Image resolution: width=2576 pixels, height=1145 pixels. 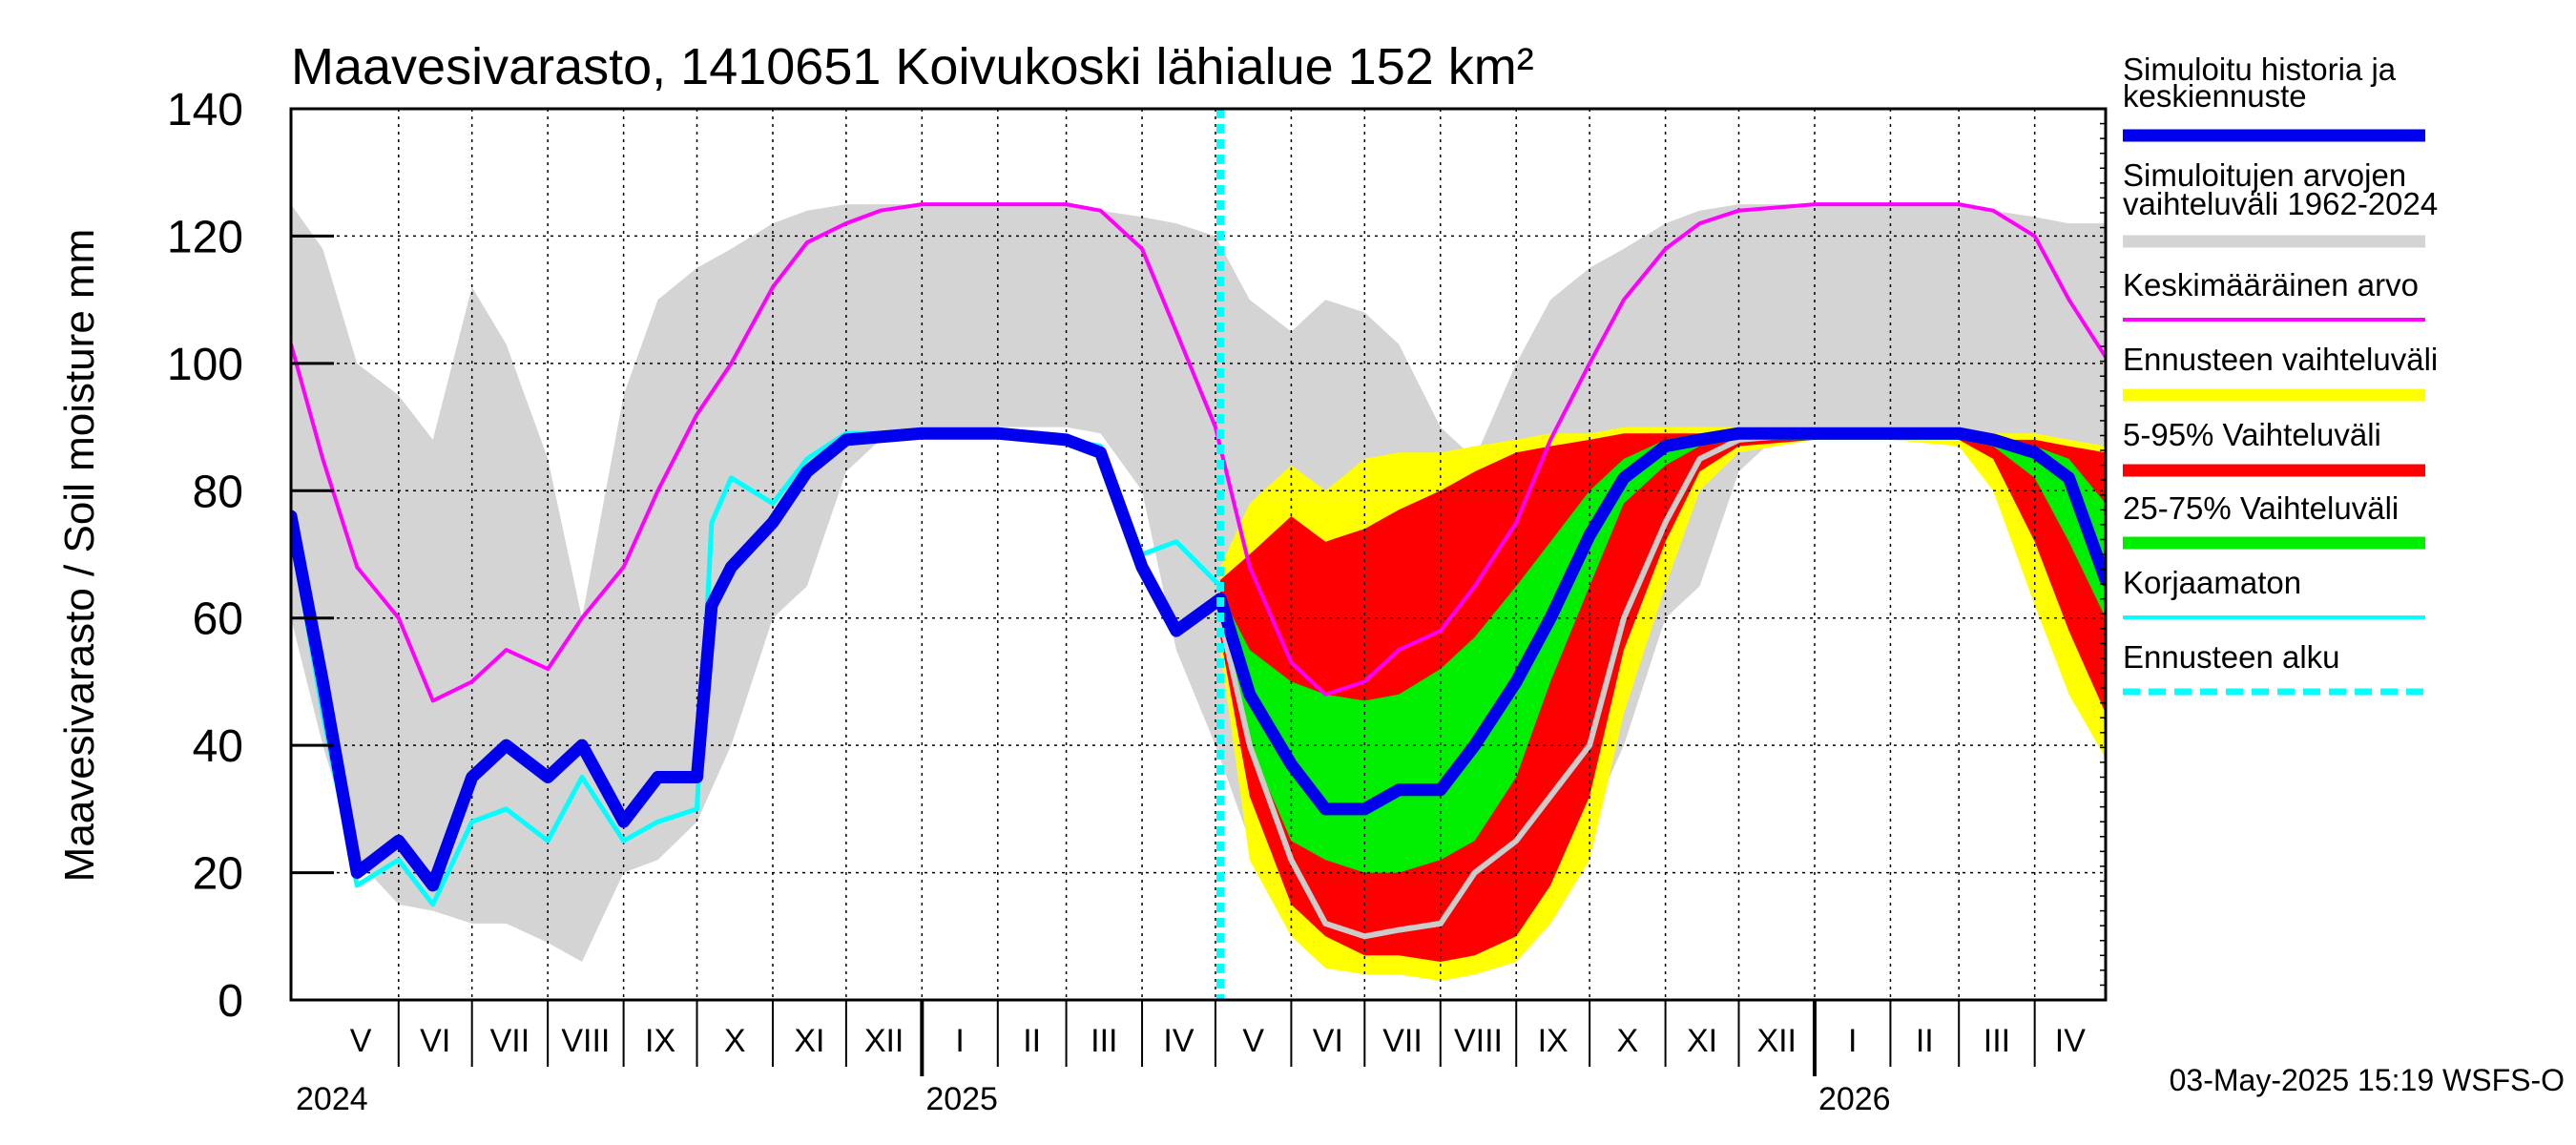 I want to click on y-axis-label: Maavesivarasto / Soil moisture mm, so click(x=79, y=556).